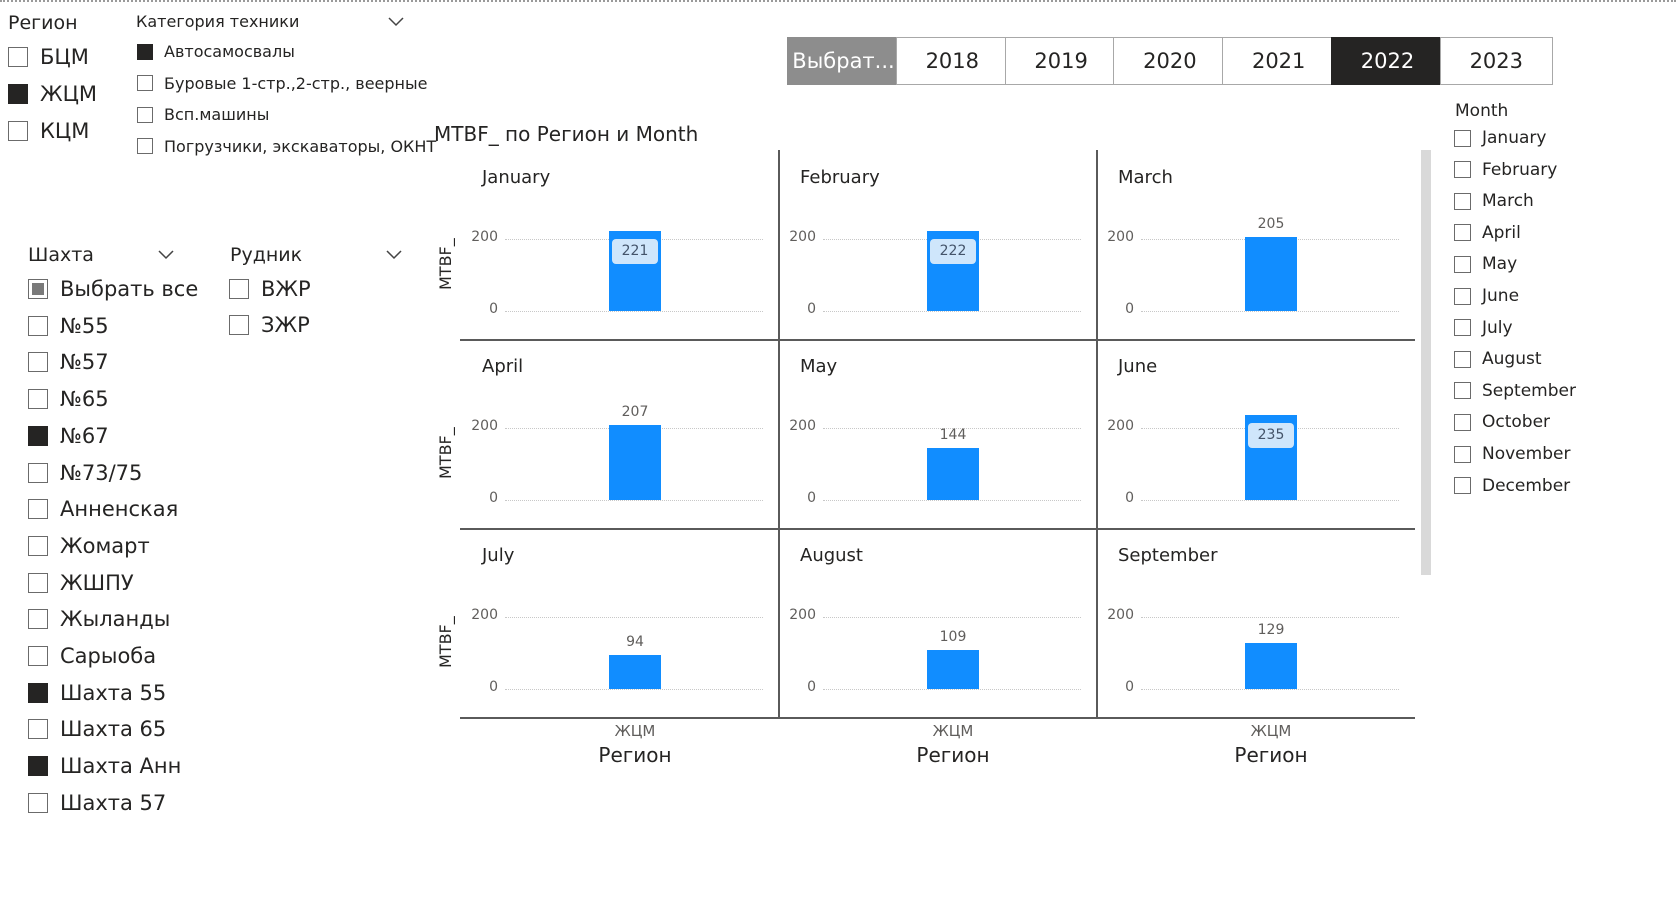  What do you see at coordinates (270, 289) in the screenshot?
I see `mine-option: ВЖР` at bounding box center [270, 289].